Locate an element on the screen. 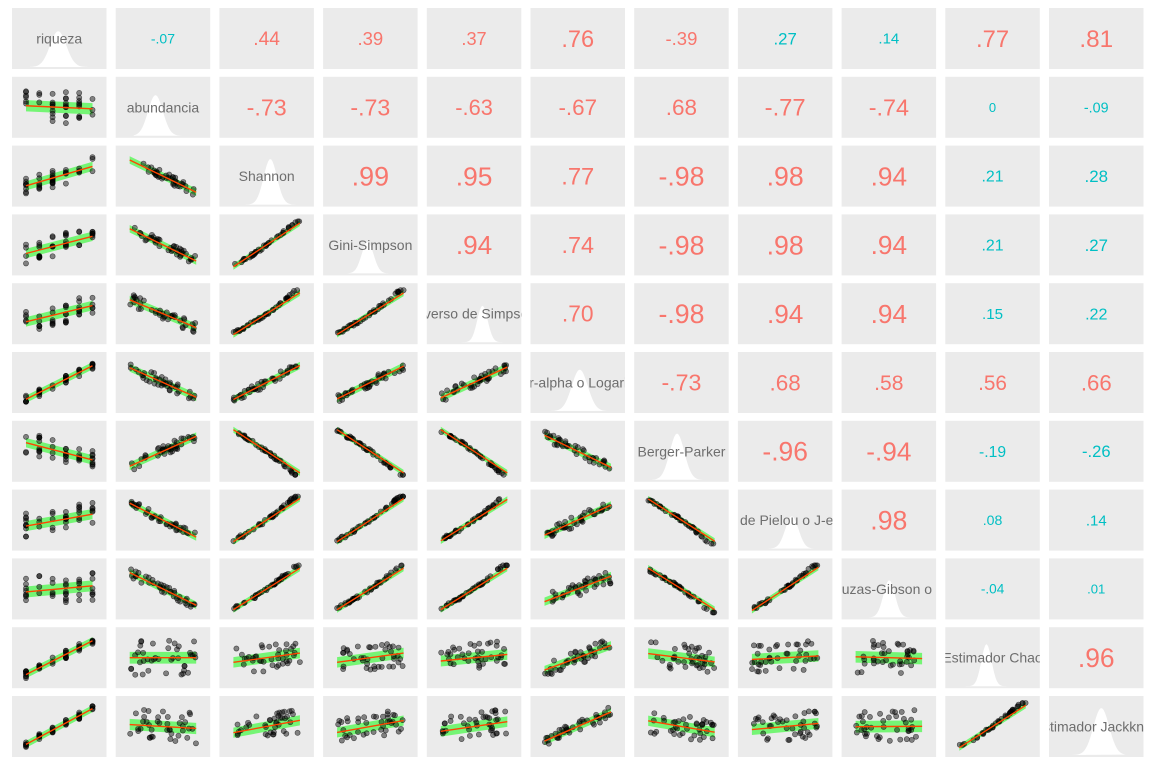 Image resolution: width=1152 pixels, height=768 pixels. correlation-value: -.26 is located at coordinates (1096, 451).